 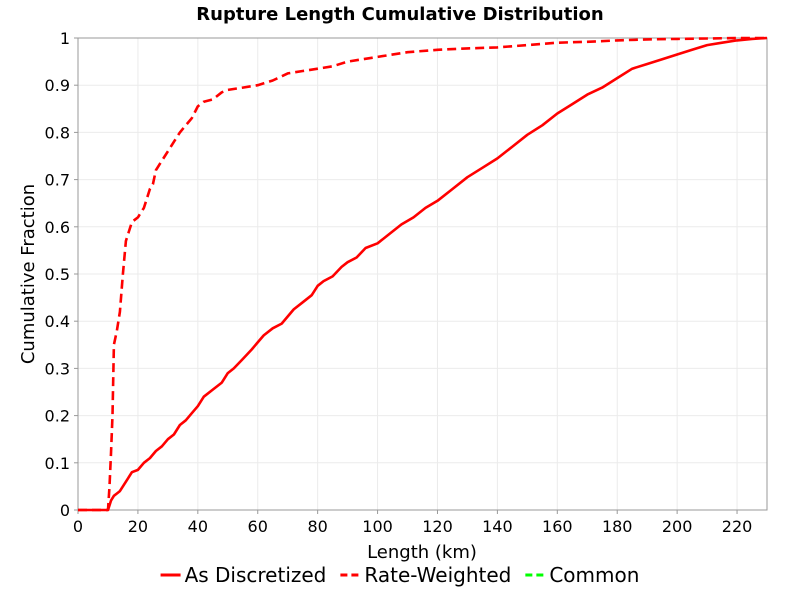 What do you see at coordinates (138, 526) in the screenshot?
I see `x-tick-label: 20` at bounding box center [138, 526].